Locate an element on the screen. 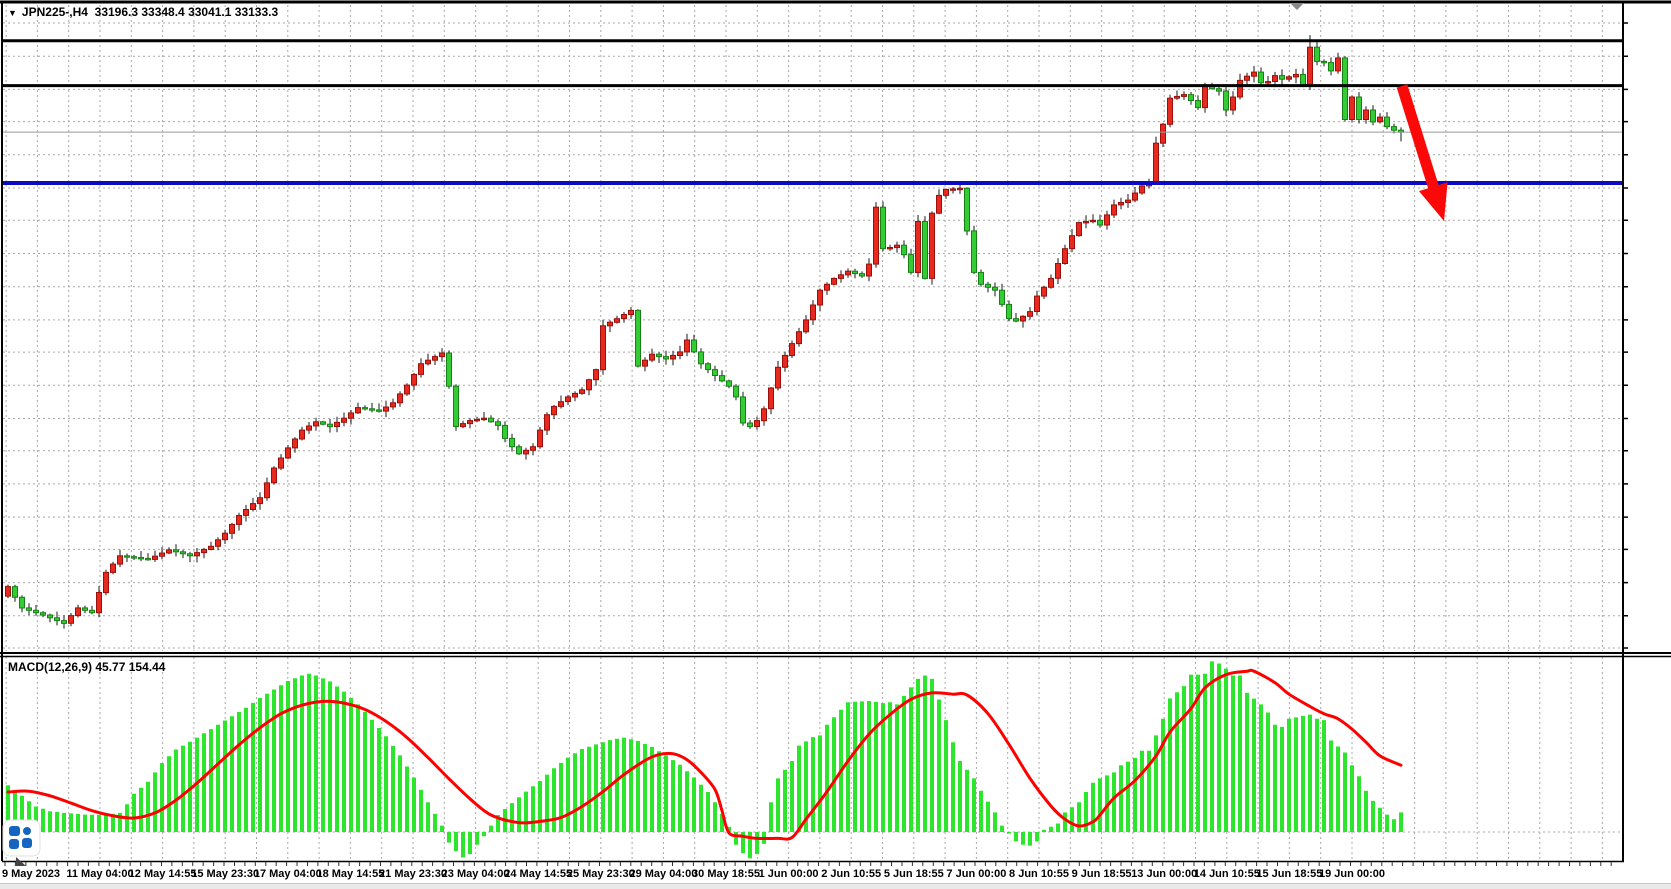 This screenshot has height=889, width=1671. time-tick-label: 9 May 2023 is located at coordinates (31, 874).